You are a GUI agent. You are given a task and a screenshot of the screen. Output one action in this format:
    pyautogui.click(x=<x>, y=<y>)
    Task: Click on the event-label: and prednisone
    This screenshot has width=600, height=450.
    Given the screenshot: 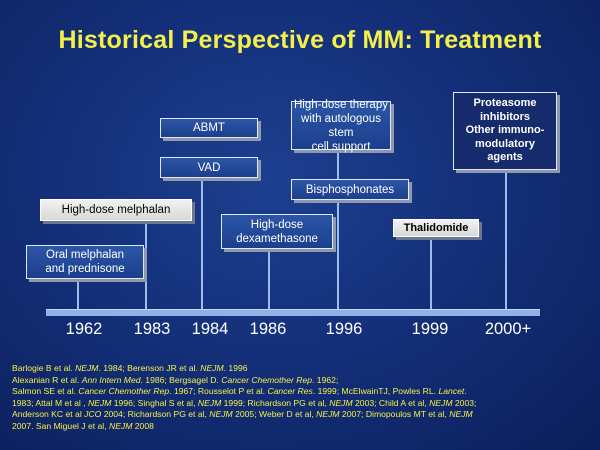 What is the action you would take?
    pyautogui.click(x=85, y=269)
    